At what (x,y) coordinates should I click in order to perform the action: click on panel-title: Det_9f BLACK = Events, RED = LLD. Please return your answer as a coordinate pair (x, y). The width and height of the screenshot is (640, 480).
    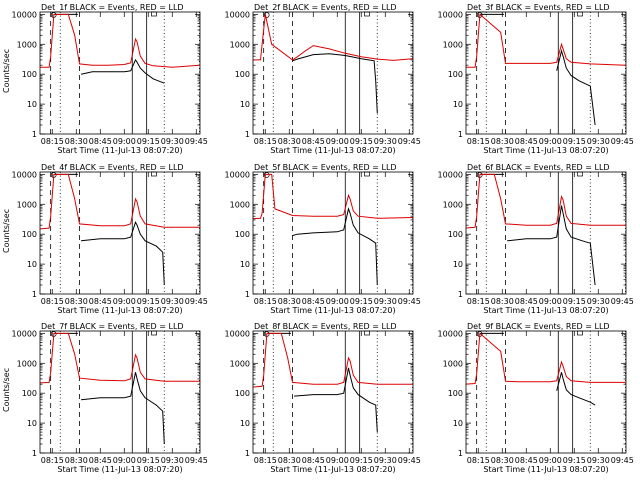
    Looking at the image, I should click on (538, 326).